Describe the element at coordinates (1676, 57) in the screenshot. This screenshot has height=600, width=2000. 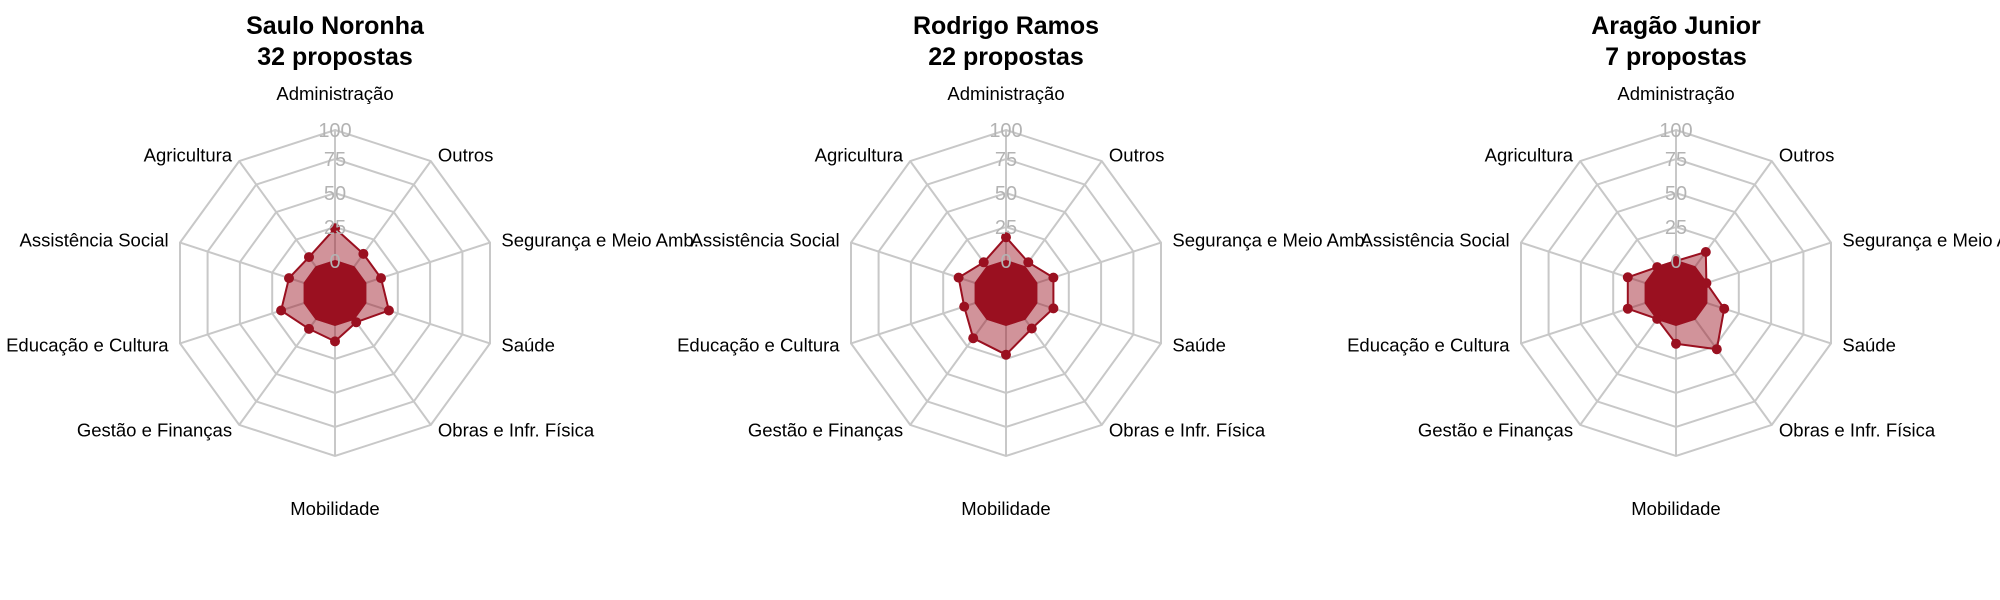
I see `chart-subtitle: 7 propostas` at that location.